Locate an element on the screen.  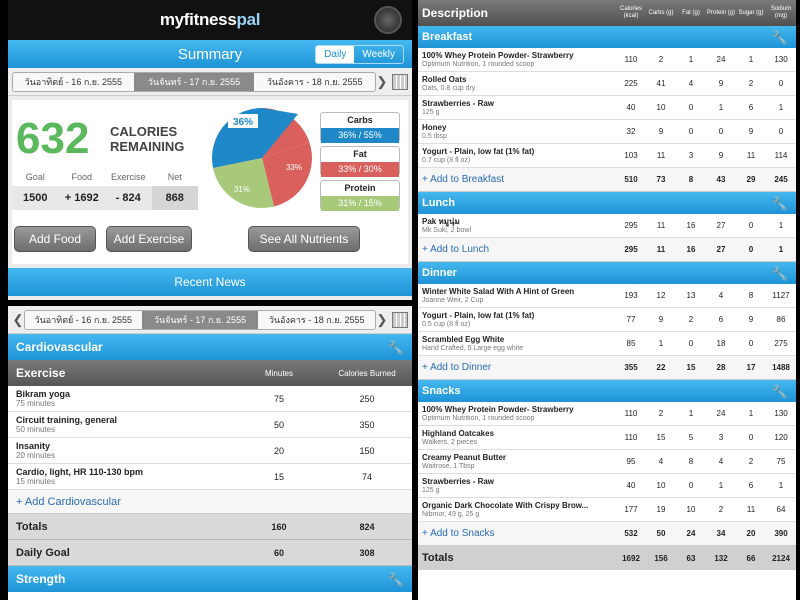
meal-total-value: 510 is located at coordinates (631, 179).